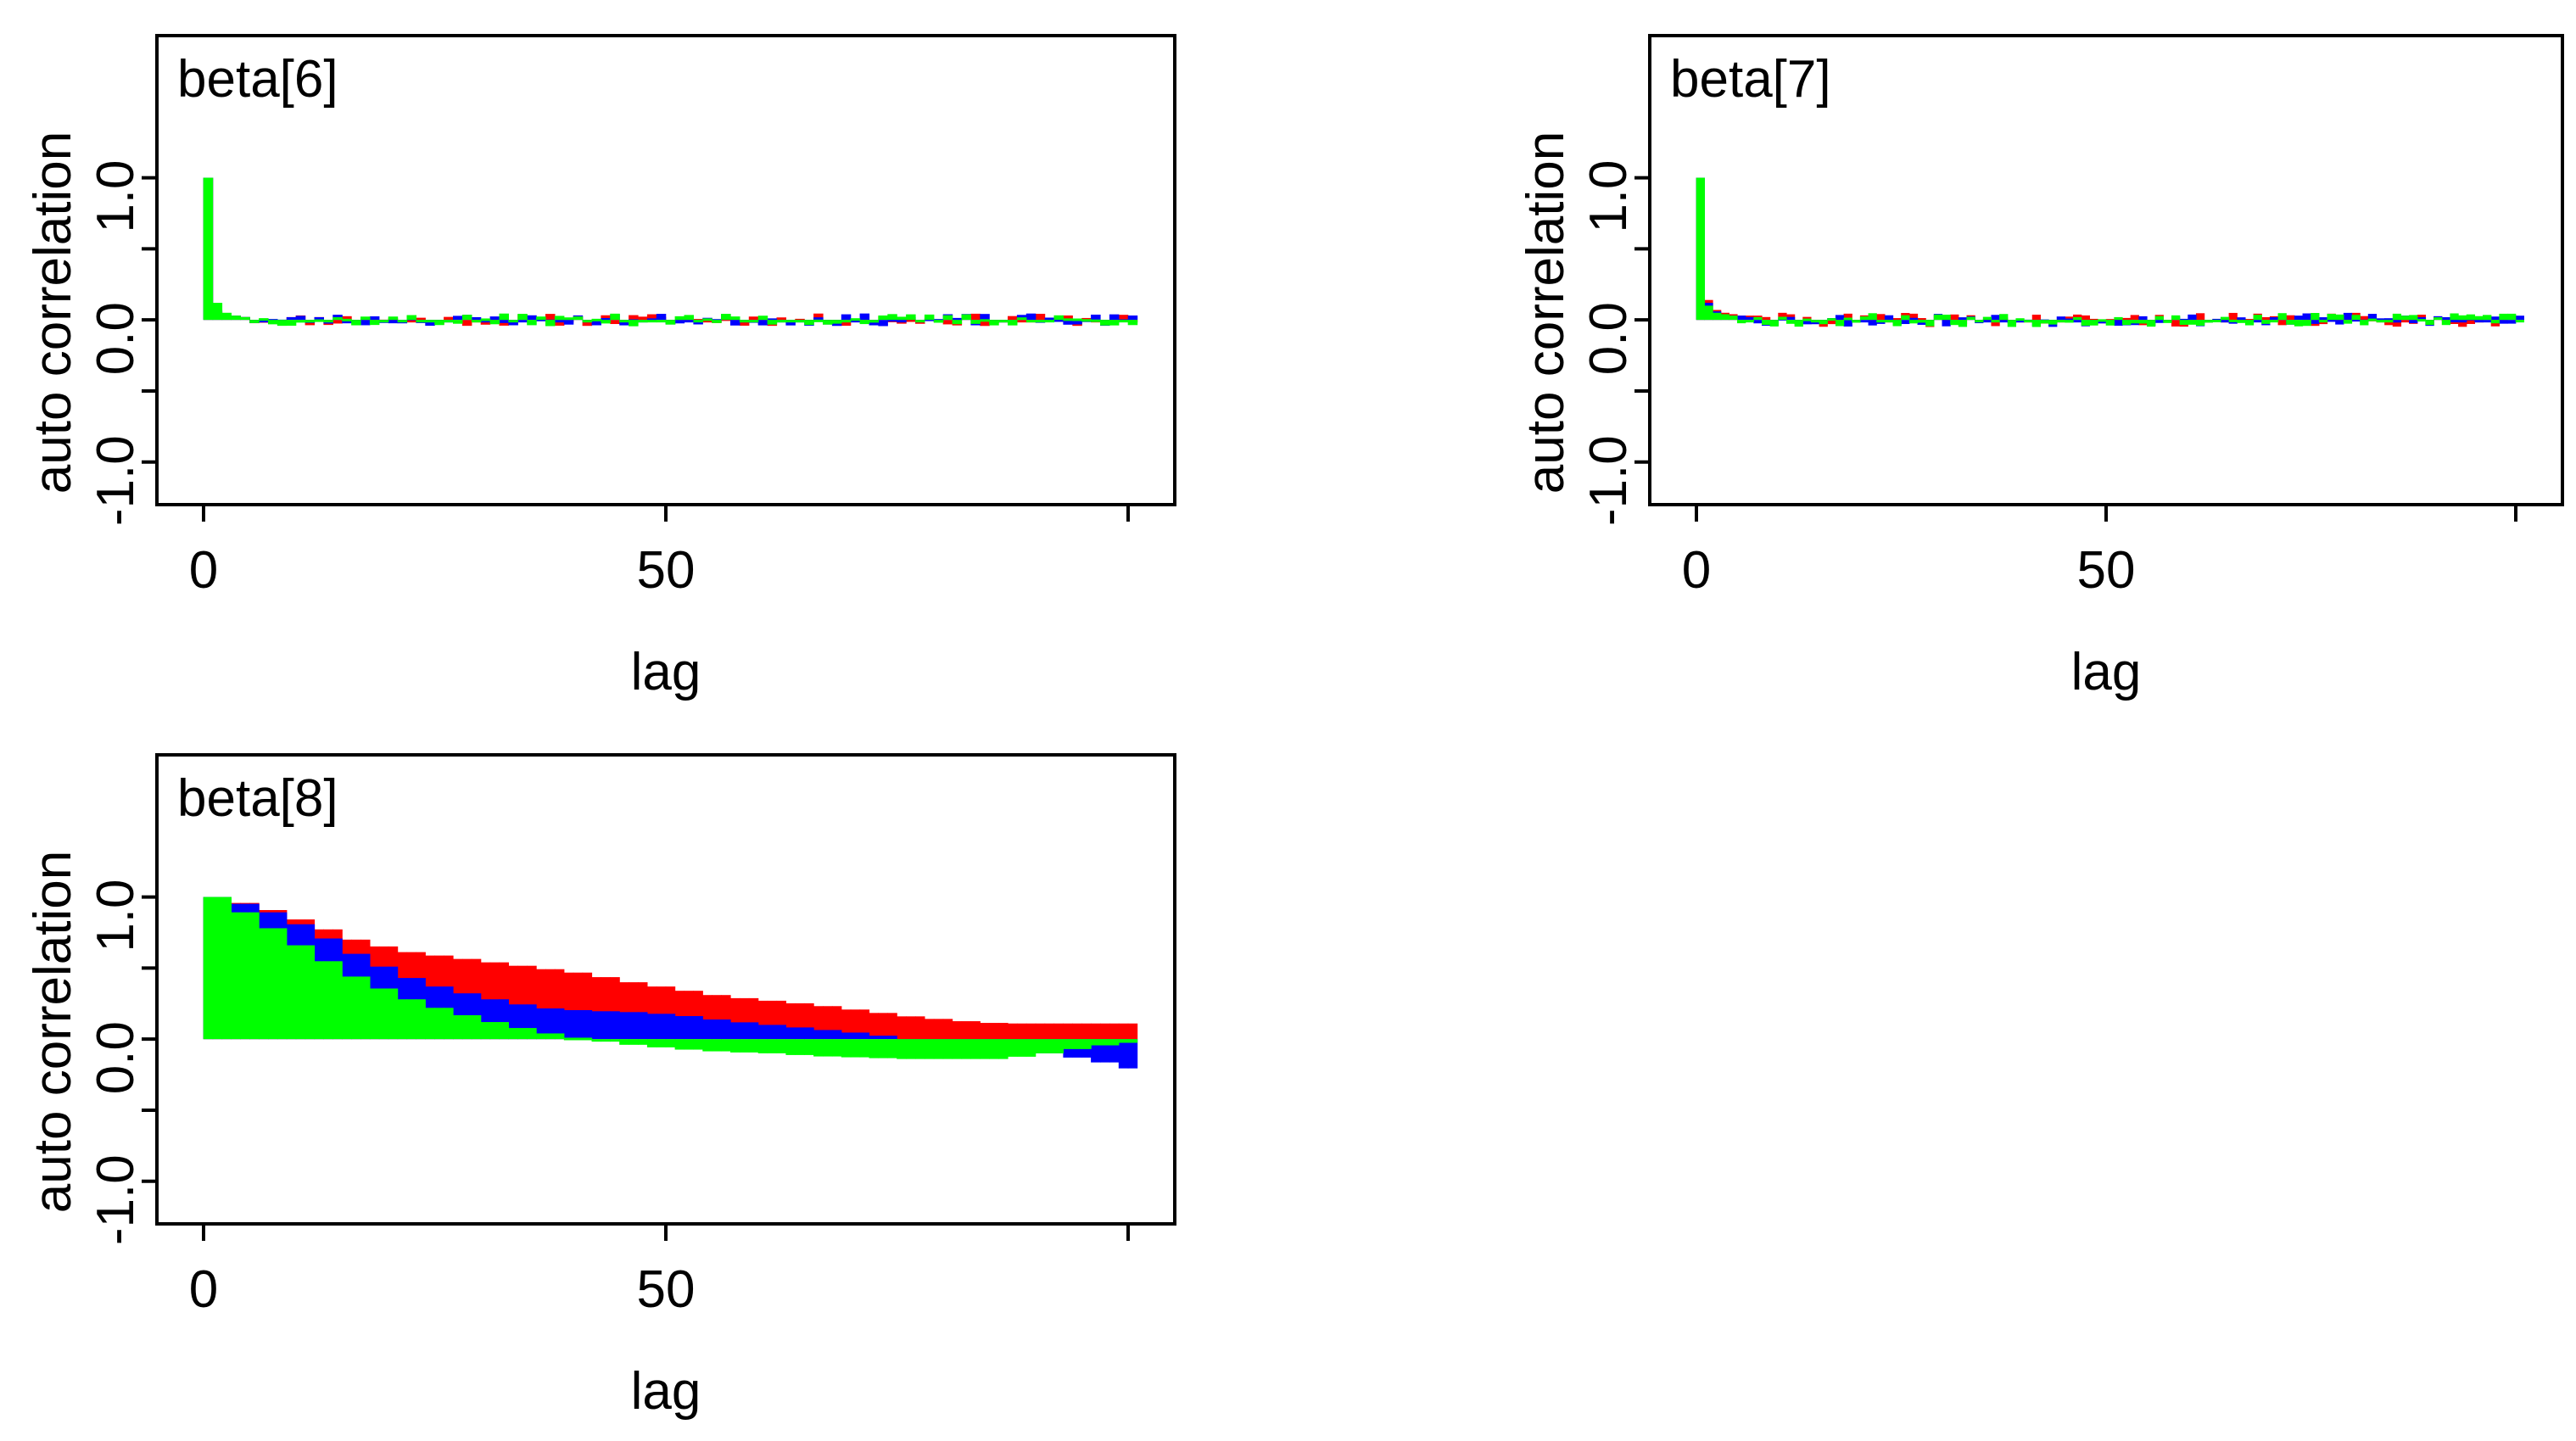  What do you see at coordinates (670, 252) in the screenshot?
I see `series-green` at bounding box center [670, 252].